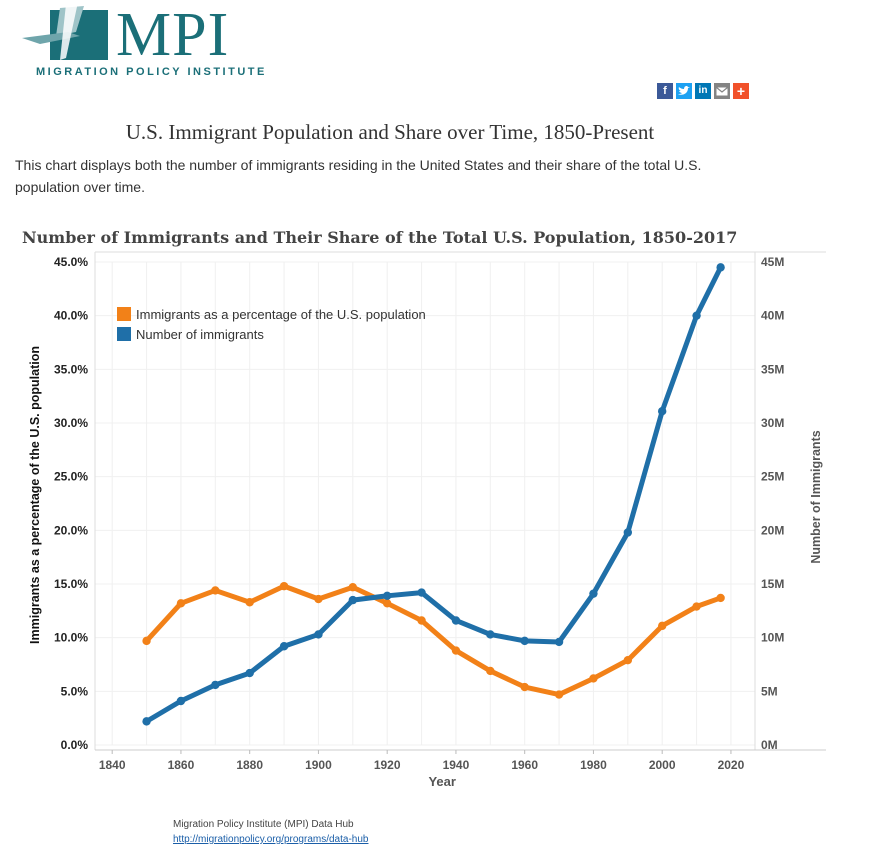 Image resolution: width=873 pixels, height=860 pixels. I want to click on y-right-tick-label: 30M, so click(772, 423).